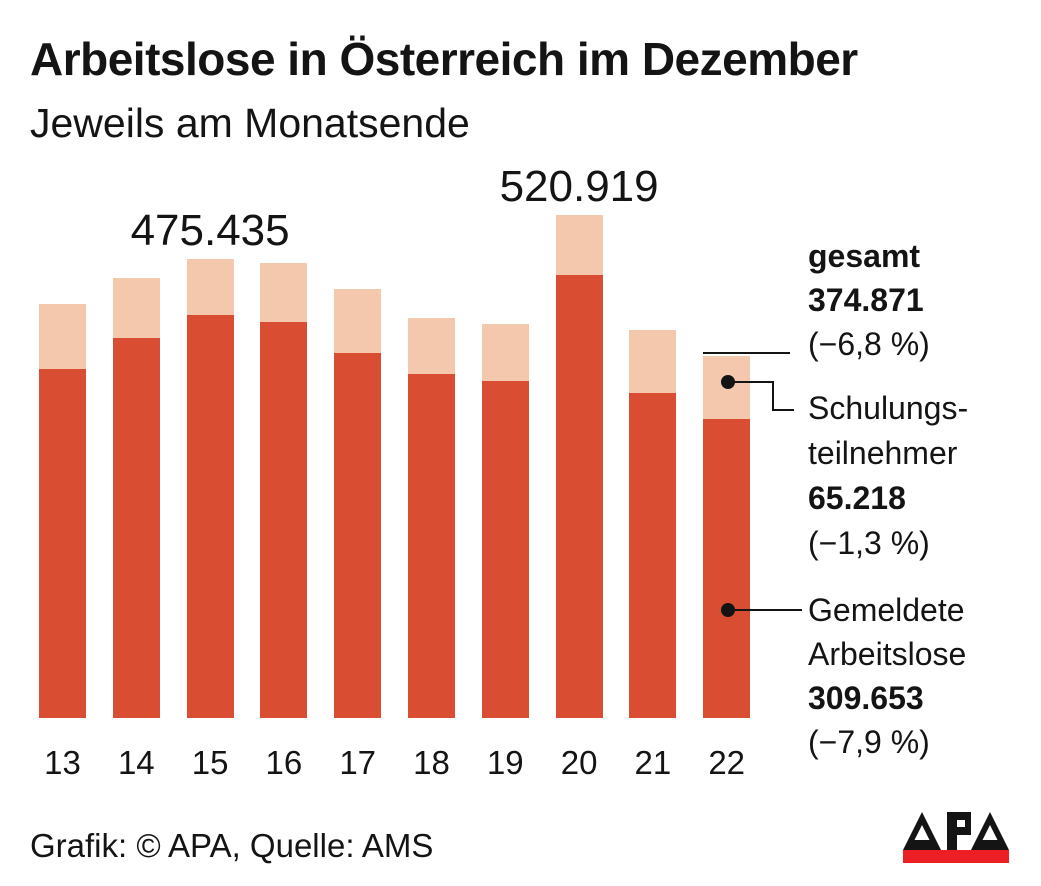 This screenshot has height=886, width=1041. What do you see at coordinates (886, 610) in the screenshot?
I see `legend-gemeldete-label-1: Gemeldete` at bounding box center [886, 610].